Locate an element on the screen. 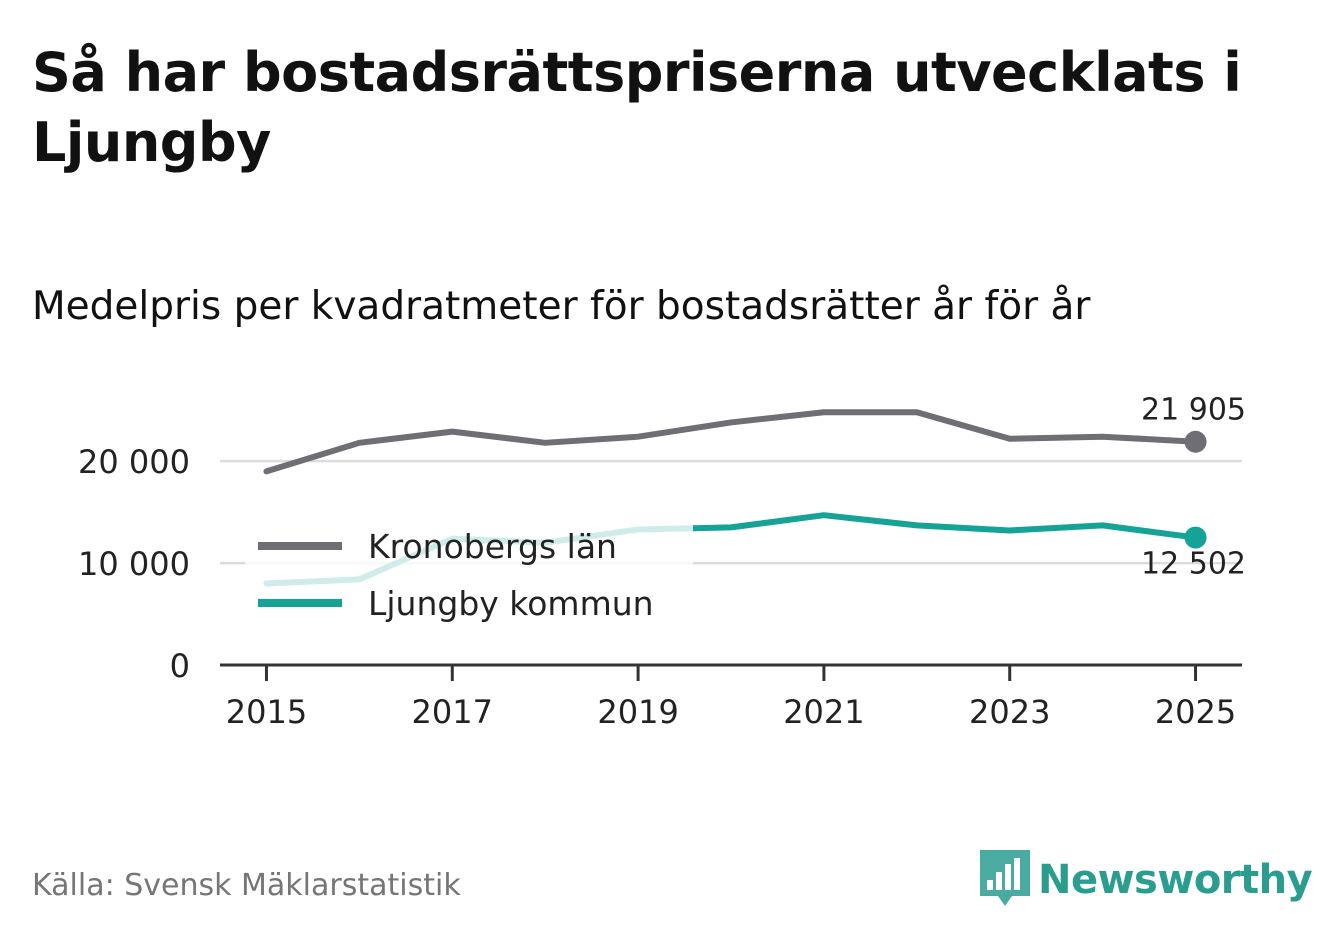  newsworthy-chart-icon is located at coordinates (1005, 878).